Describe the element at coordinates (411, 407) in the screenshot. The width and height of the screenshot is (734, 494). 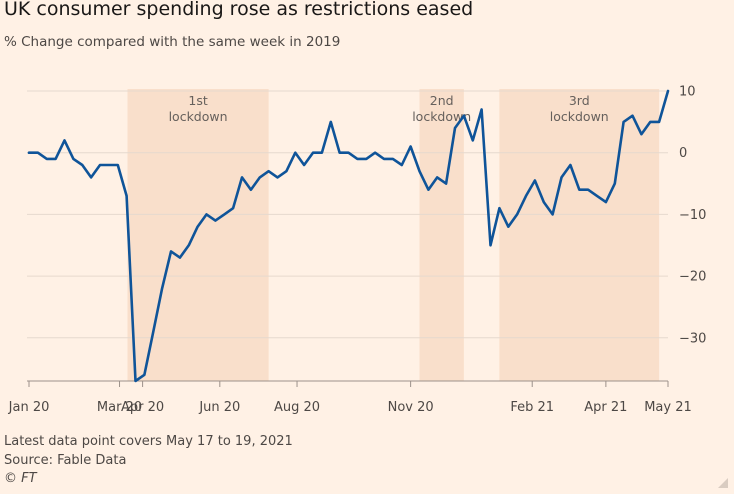
I see `x-tick-label: Nov 20` at that location.